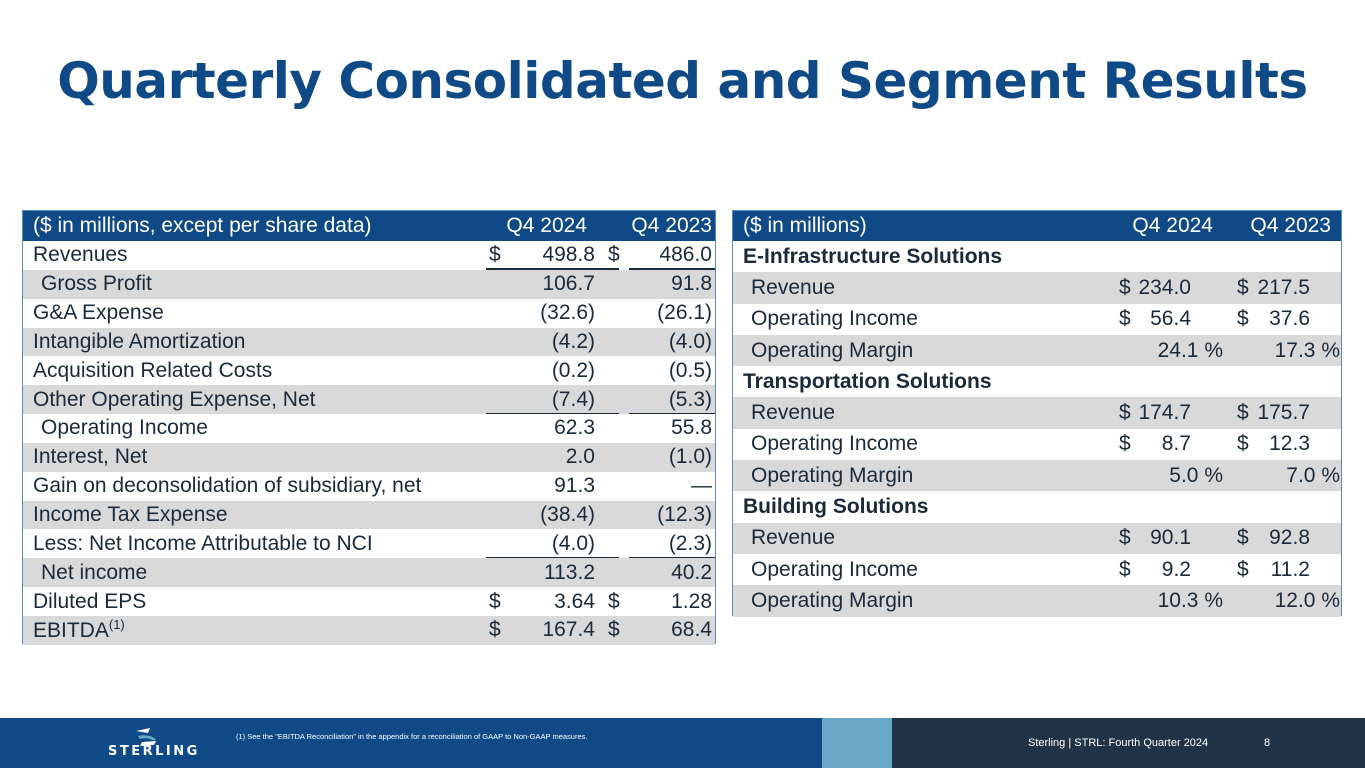 This screenshot has width=1365, height=768. What do you see at coordinates (80, 255) in the screenshot?
I see `row-label-text: Revenues` at bounding box center [80, 255].